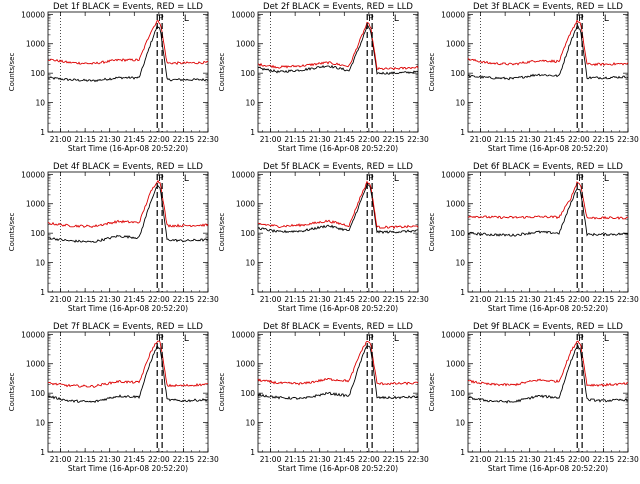 The image size is (640, 484). I want to click on chart-title: Det 6f BLACK = Events, RED = LLD, so click(548, 167).